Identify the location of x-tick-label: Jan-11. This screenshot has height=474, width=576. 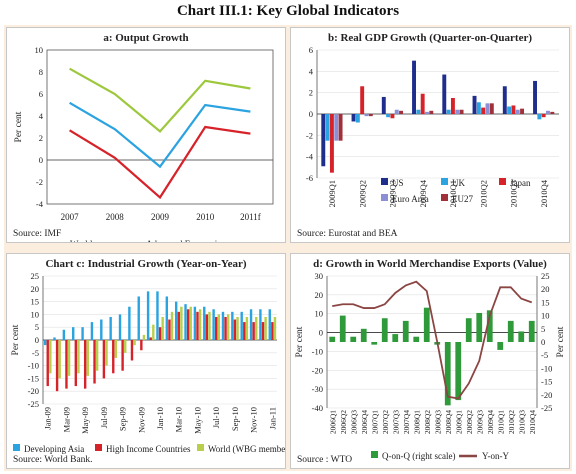
(272, 418).